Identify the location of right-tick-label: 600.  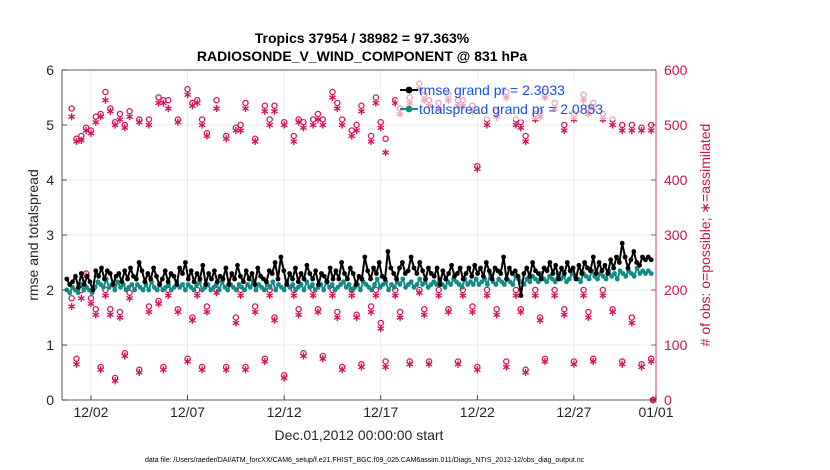
(676, 70).